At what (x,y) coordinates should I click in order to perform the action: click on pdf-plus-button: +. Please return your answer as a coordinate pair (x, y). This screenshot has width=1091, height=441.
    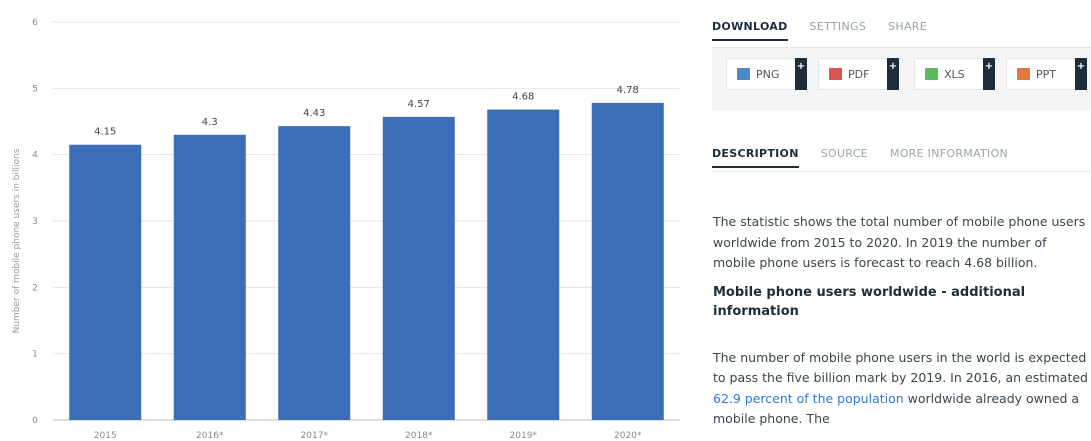
    Looking at the image, I should click on (893, 74).